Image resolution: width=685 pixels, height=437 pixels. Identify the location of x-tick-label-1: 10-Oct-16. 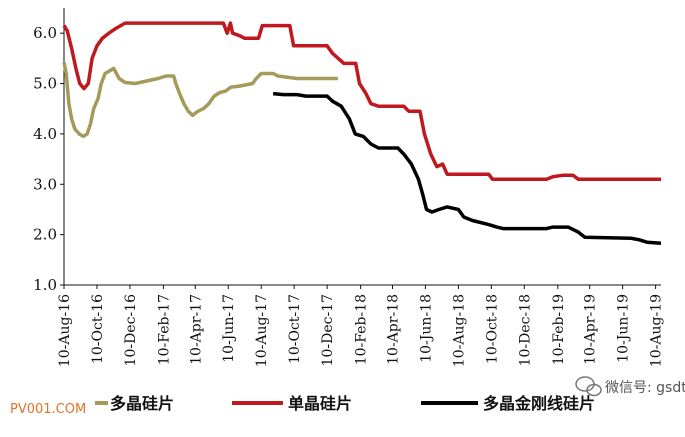
(98, 329).